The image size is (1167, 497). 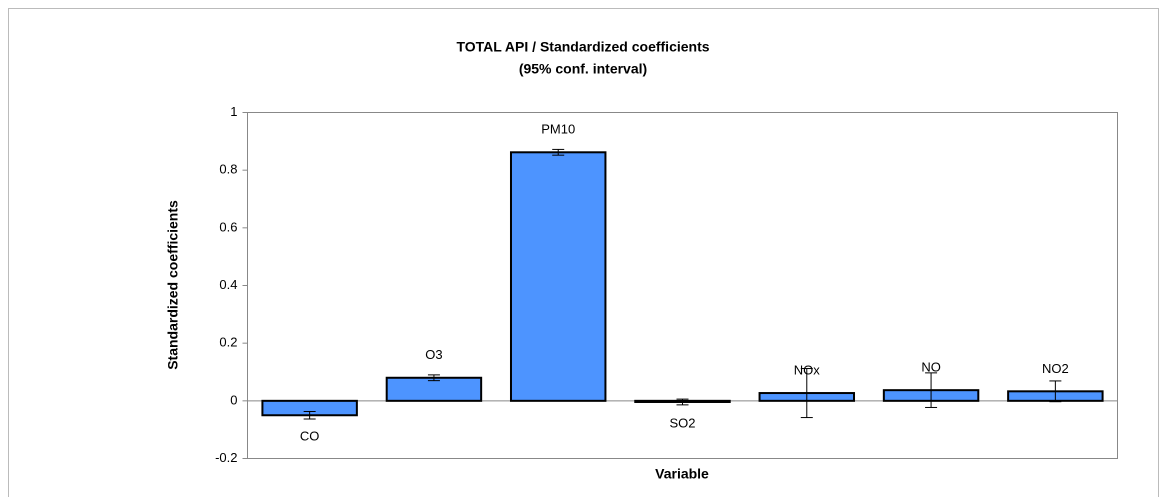 What do you see at coordinates (226, 457) in the screenshot?
I see `y-tick-label: -0.2` at bounding box center [226, 457].